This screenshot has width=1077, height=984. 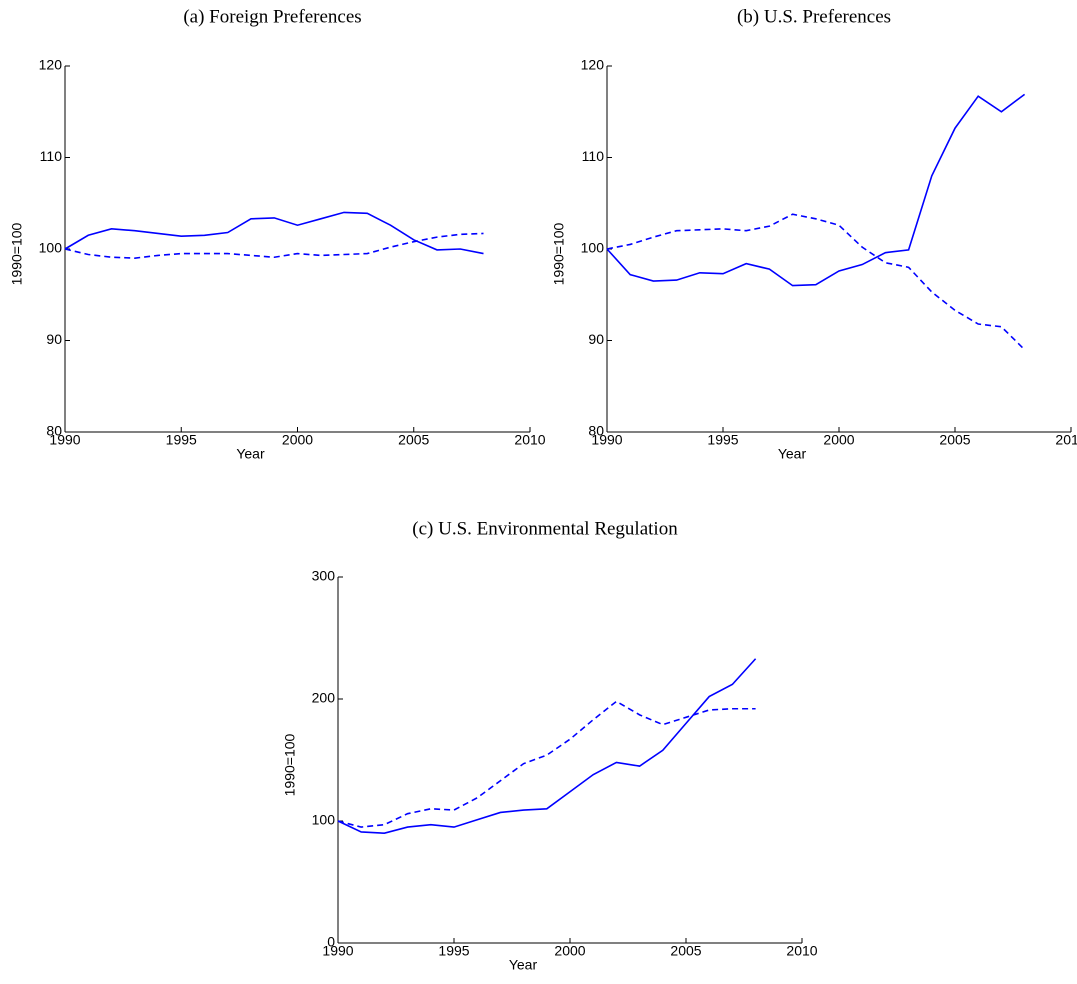 I want to click on chart-title: (b) U.S. Preferences, so click(x=814, y=16).